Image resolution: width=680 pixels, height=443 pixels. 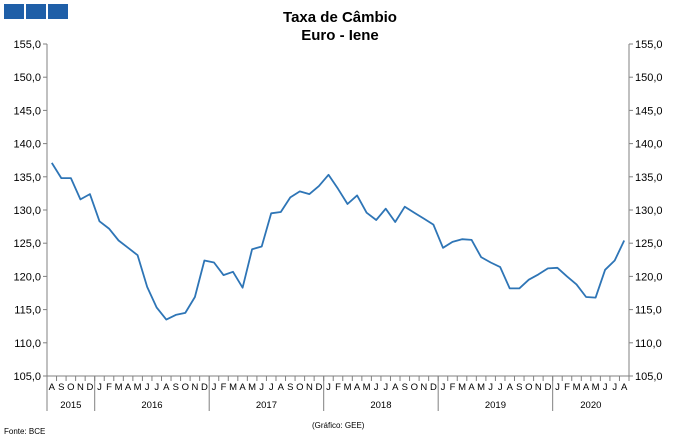 What do you see at coordinates (27, 344) in the screenshot?
I see `y-tick-label-left: 110,0` at bounding box center [27, 344].